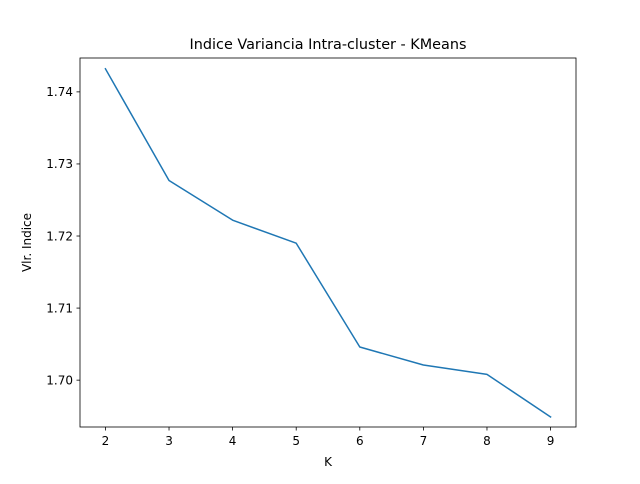 The image size is (640, 484). I want to click on x-tick-label: 2, so click(106, 441).